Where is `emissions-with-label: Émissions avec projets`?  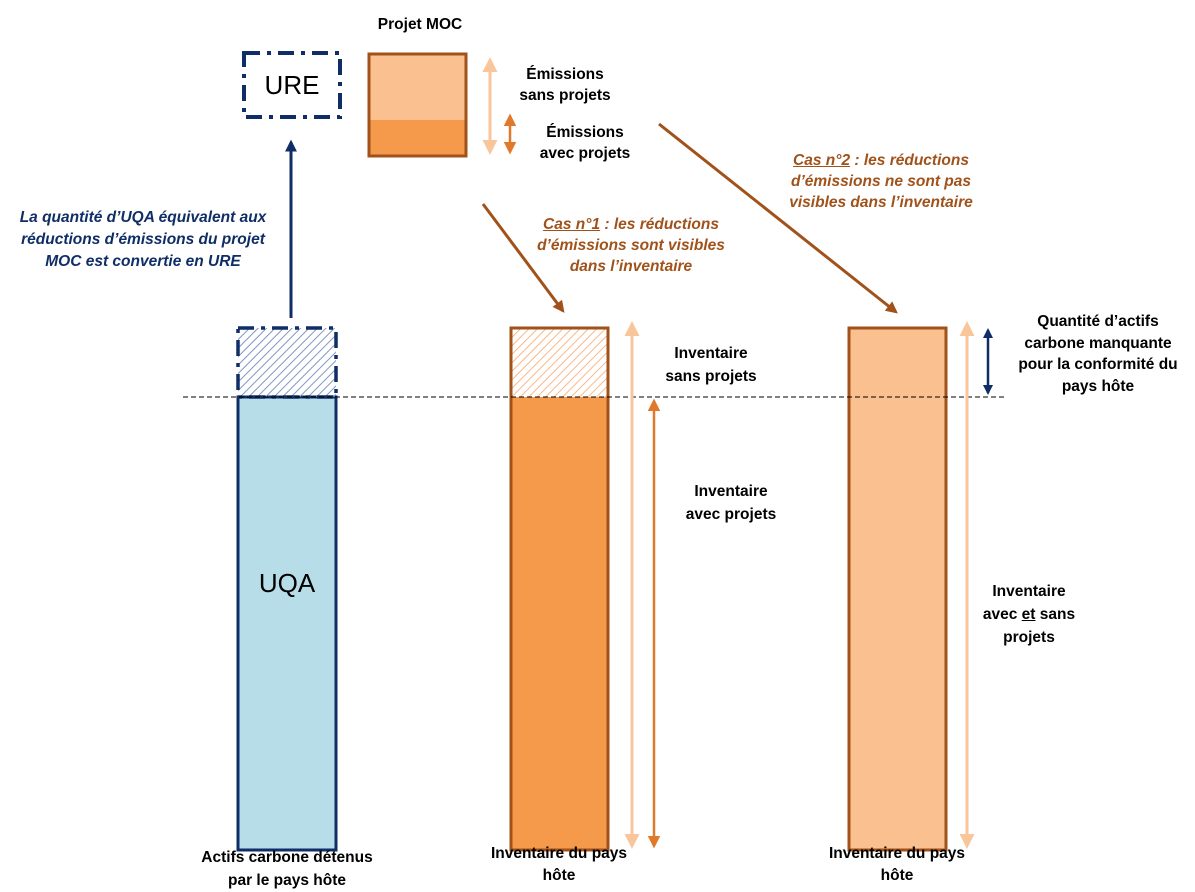
emissions-with-label: Émissions avec projets is located at coordinates (585, 143).